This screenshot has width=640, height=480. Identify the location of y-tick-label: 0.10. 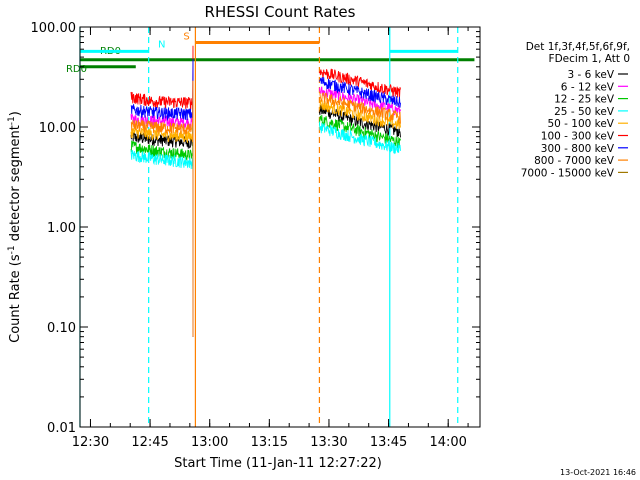
(61, 328).